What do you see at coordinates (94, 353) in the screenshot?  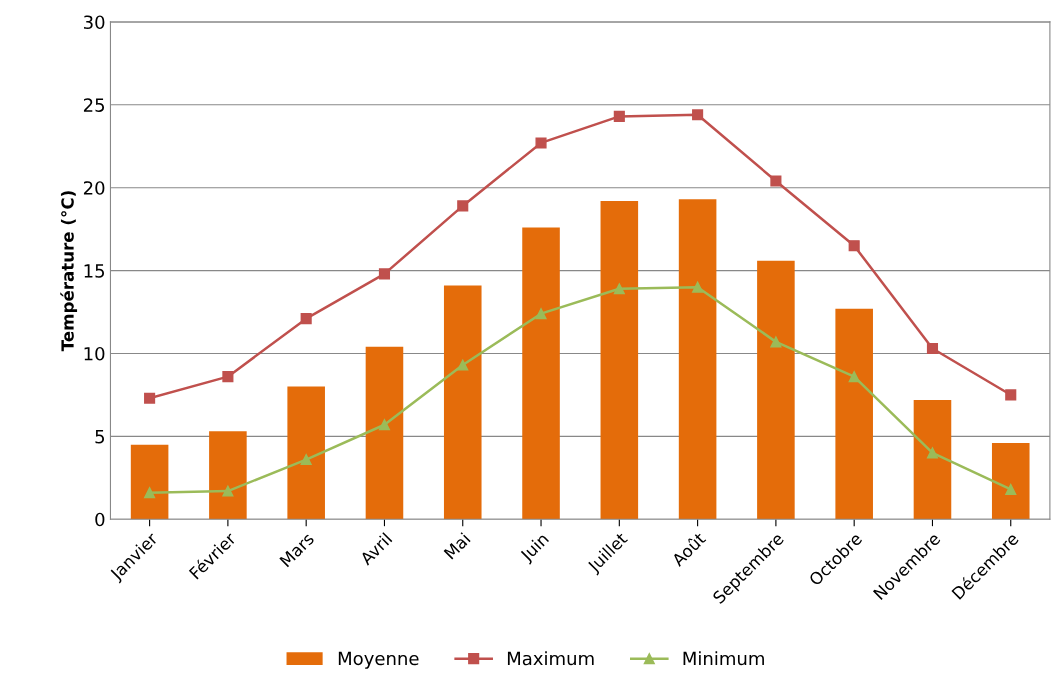 I see `y-tick-label: 10` at bounding box center [94, 353].